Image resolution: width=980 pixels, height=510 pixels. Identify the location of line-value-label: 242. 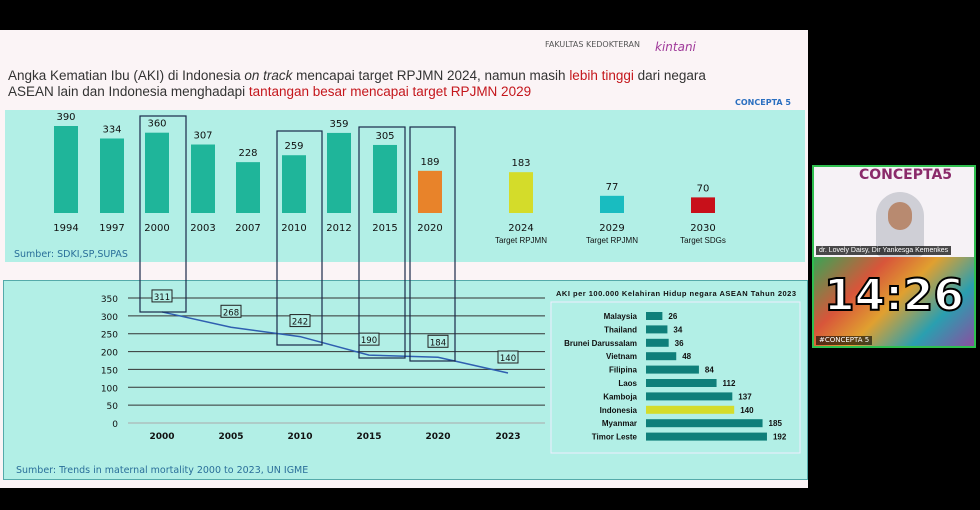
(300, 323).